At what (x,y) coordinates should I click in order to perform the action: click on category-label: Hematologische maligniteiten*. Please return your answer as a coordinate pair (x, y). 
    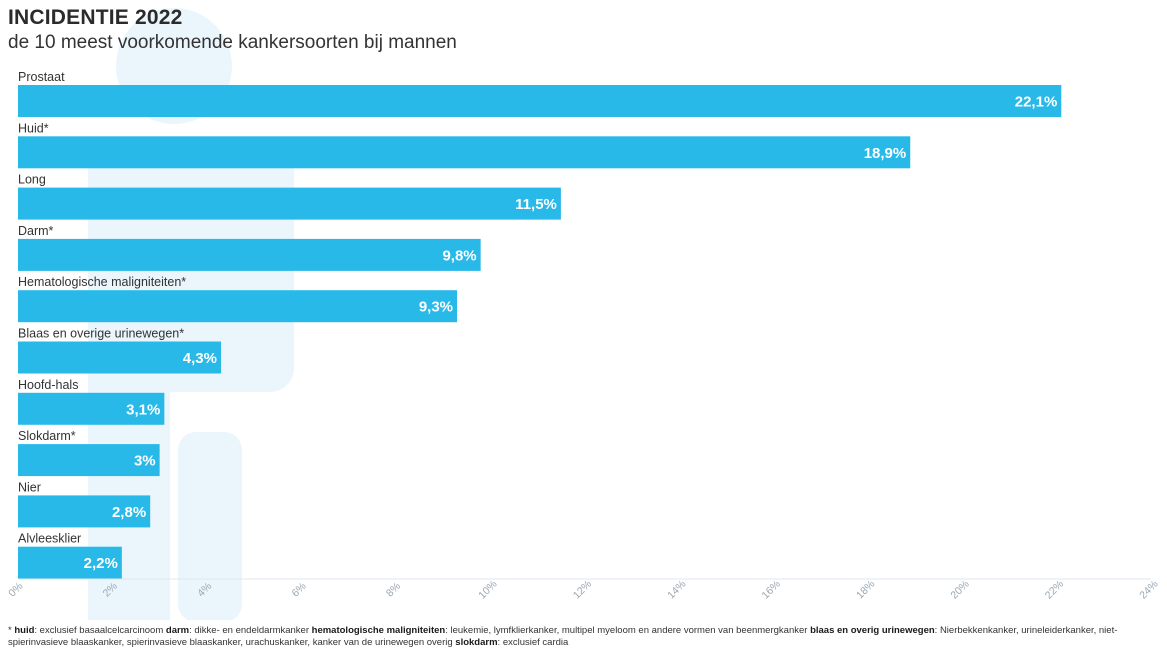
    Looking at the image, I should click on (102, 282).